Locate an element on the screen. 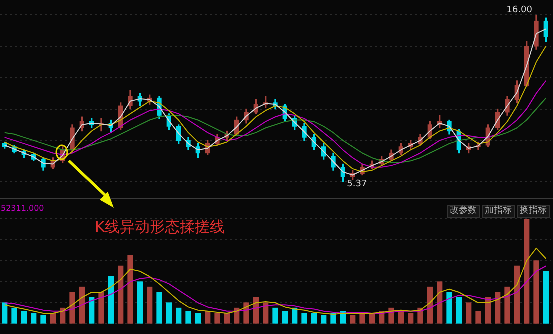  annotation: 5.37 is located at coordinates (357, 184).